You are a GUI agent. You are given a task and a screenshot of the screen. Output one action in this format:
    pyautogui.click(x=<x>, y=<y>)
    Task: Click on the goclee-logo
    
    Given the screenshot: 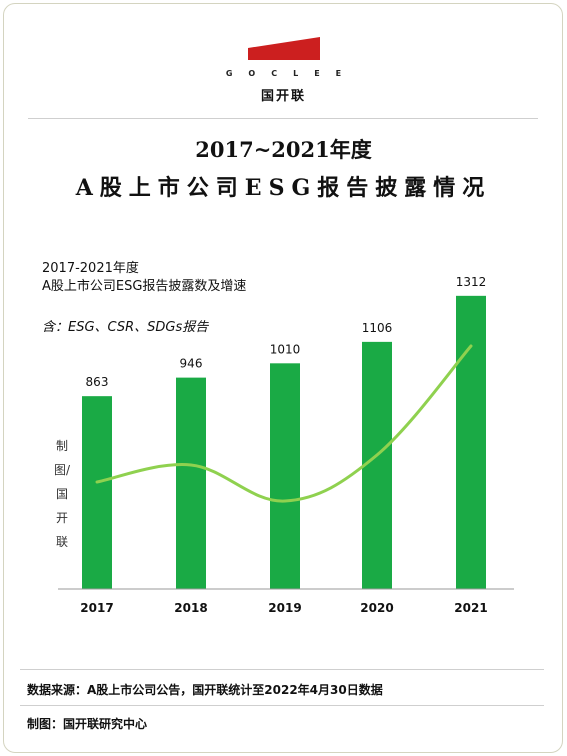 What is the action you would take?
    pyautogui.click(x=283, y=49)
    